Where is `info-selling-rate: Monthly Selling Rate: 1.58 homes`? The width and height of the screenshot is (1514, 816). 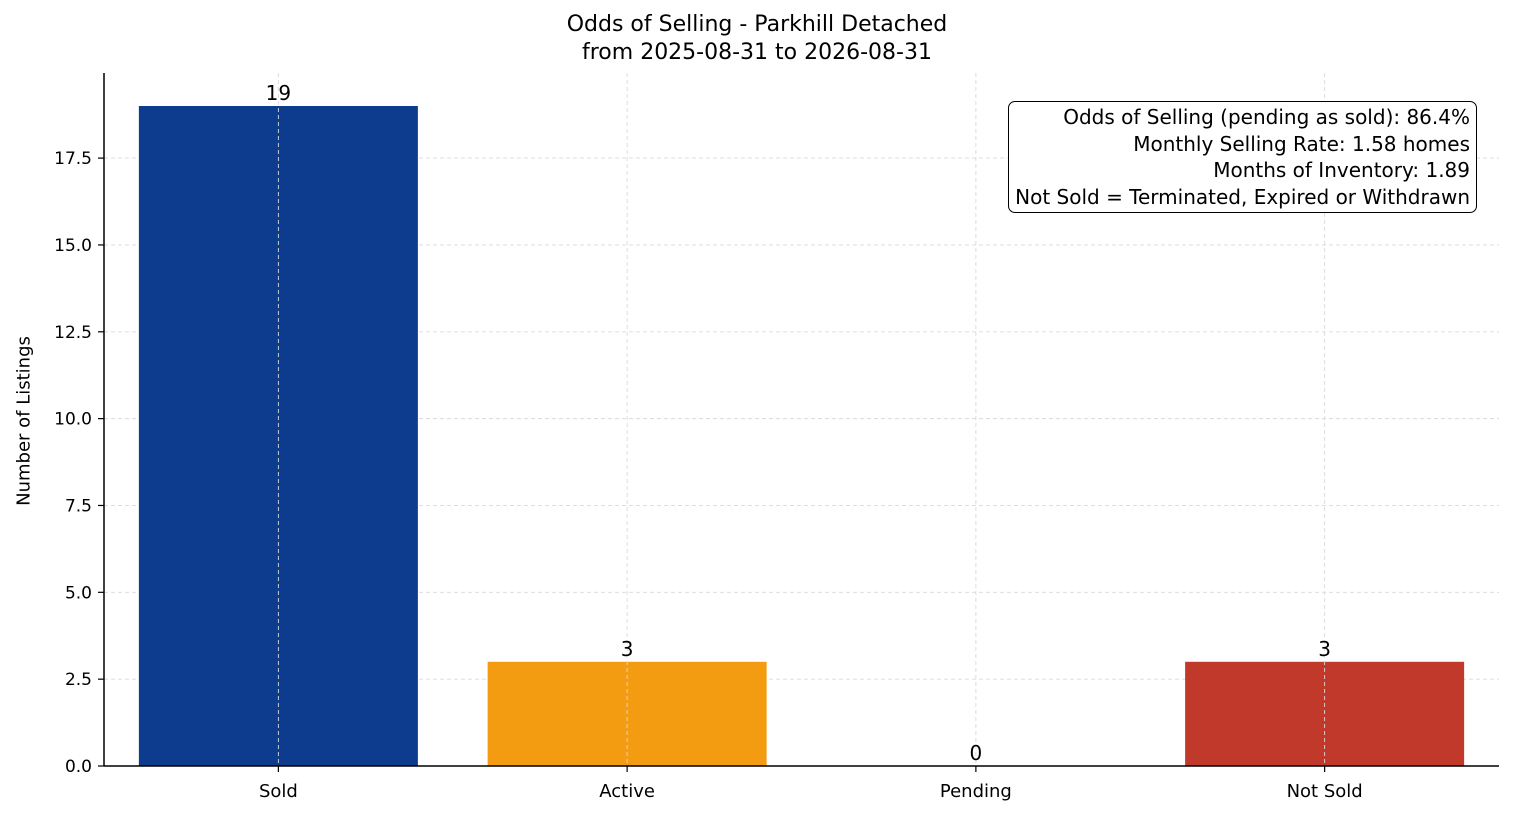 info-selling-rate: Monthly Selling Rate: 1.58 homes is located at coordinates (1301, 143).